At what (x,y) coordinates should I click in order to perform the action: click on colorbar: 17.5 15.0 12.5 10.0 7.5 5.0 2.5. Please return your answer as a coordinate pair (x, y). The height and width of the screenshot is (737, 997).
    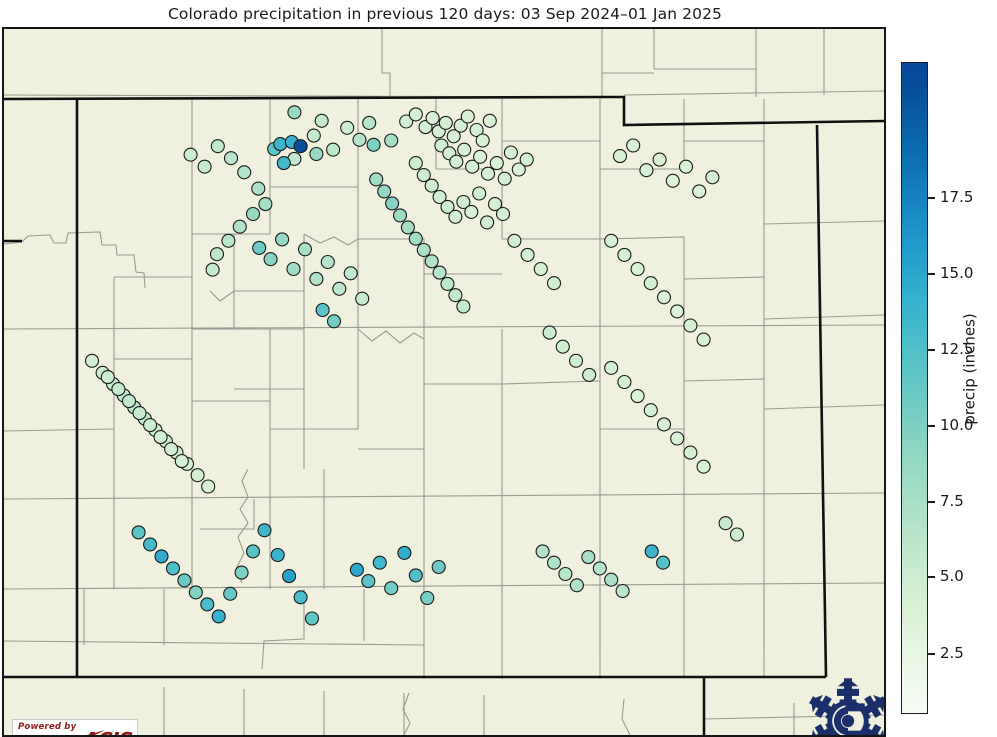
    Looking at the image, I should click on (937, 388).